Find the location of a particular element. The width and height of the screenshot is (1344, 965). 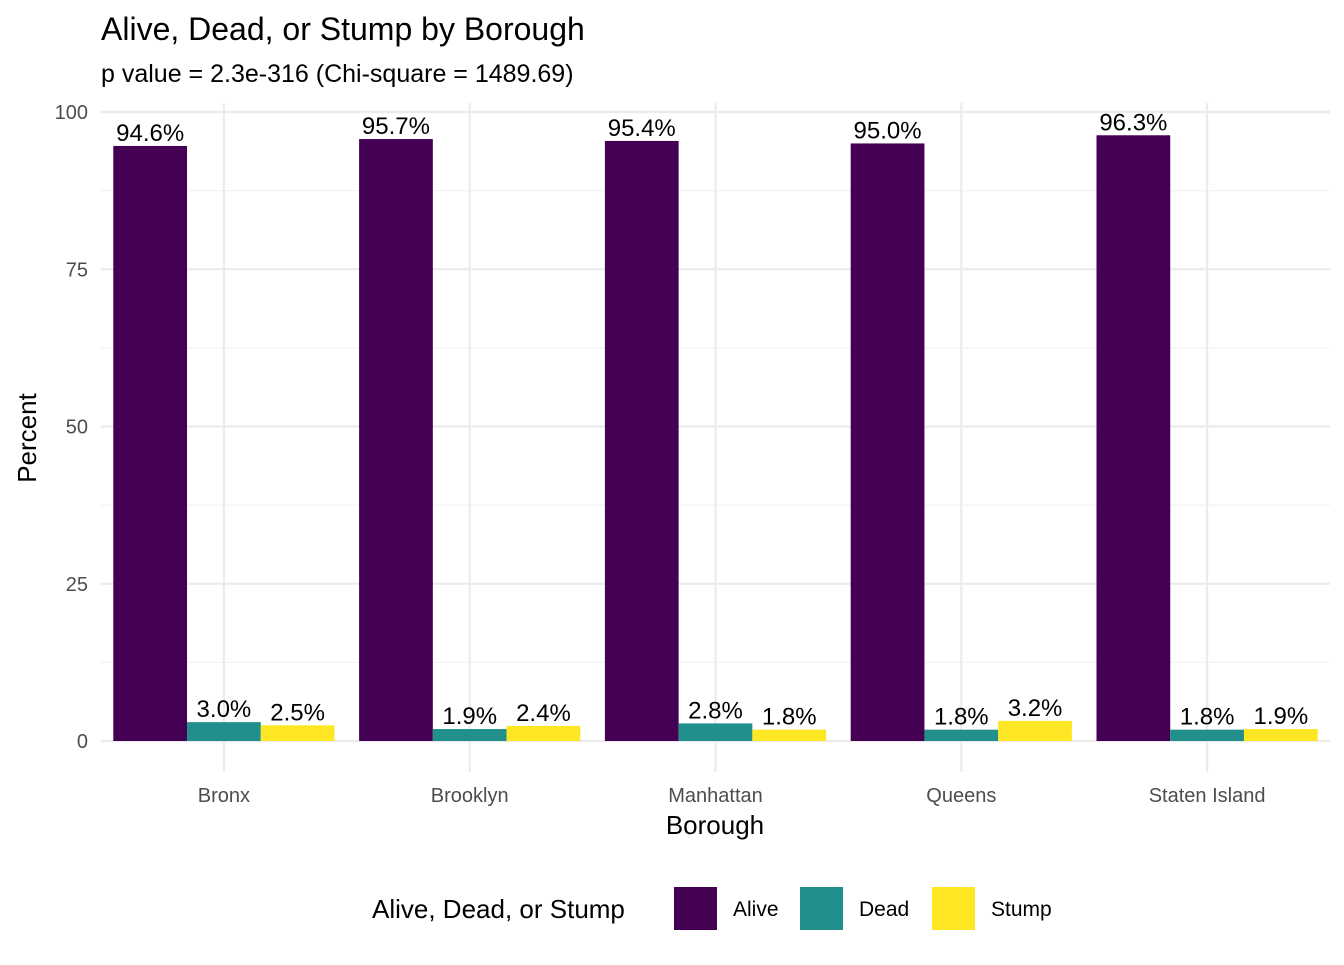

y-axis: 0 25 50 75 100 is located at coordinates (71, 427).